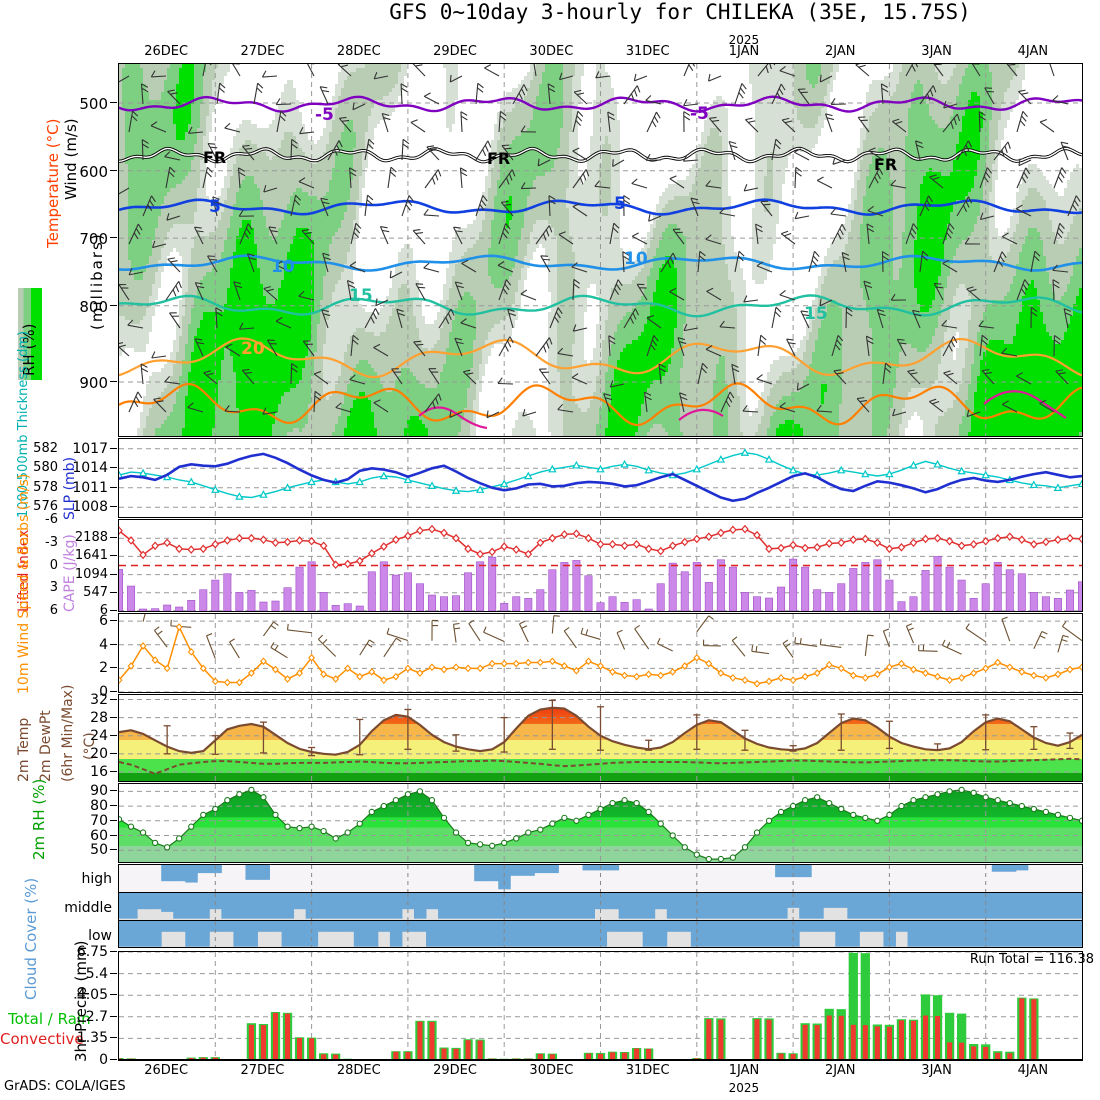 The height and width of the screenshot is (1100, 1100). What do you see at coordinates (76, 908) in the screenshot?
I see `cloud-middle-label: middle` at bounding box center [76, 908].